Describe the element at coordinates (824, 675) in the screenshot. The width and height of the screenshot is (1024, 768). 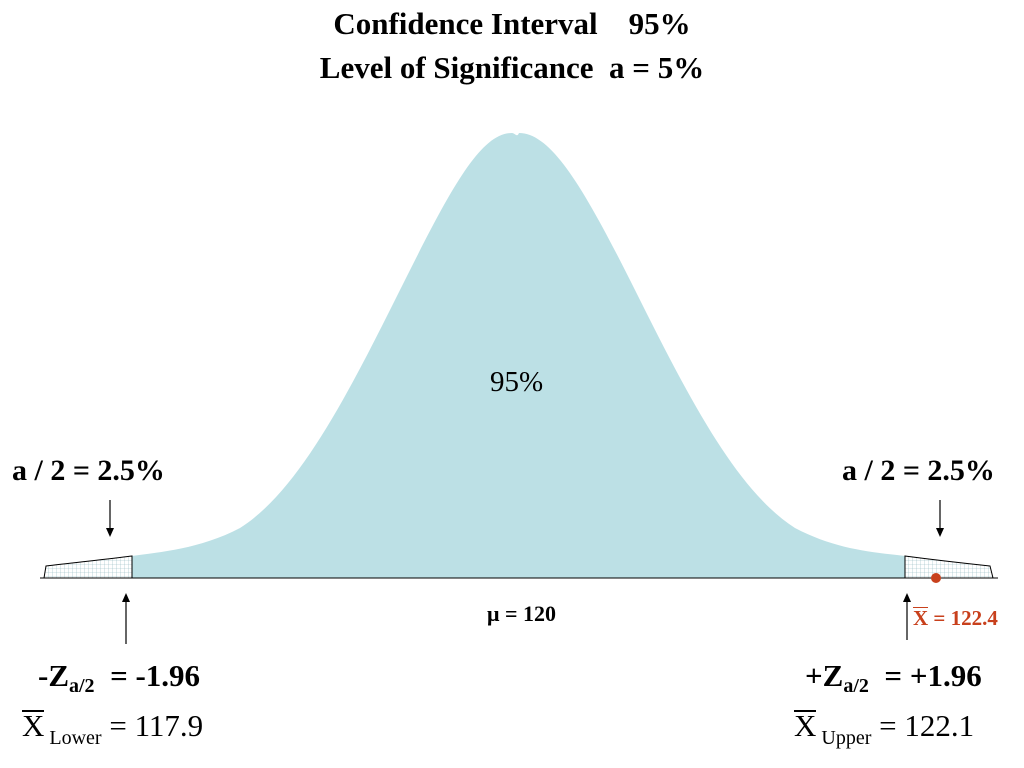
I see `right-z-symbol: +Z` at that location.